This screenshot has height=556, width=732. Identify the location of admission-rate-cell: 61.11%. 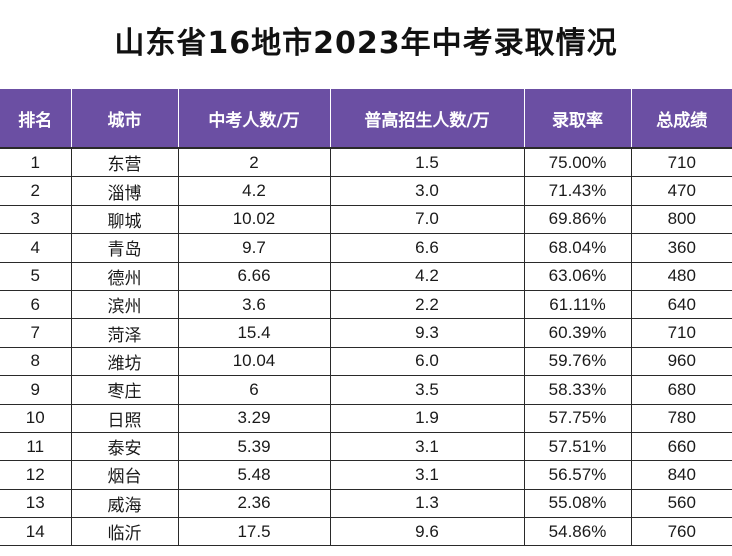
(577, 304).